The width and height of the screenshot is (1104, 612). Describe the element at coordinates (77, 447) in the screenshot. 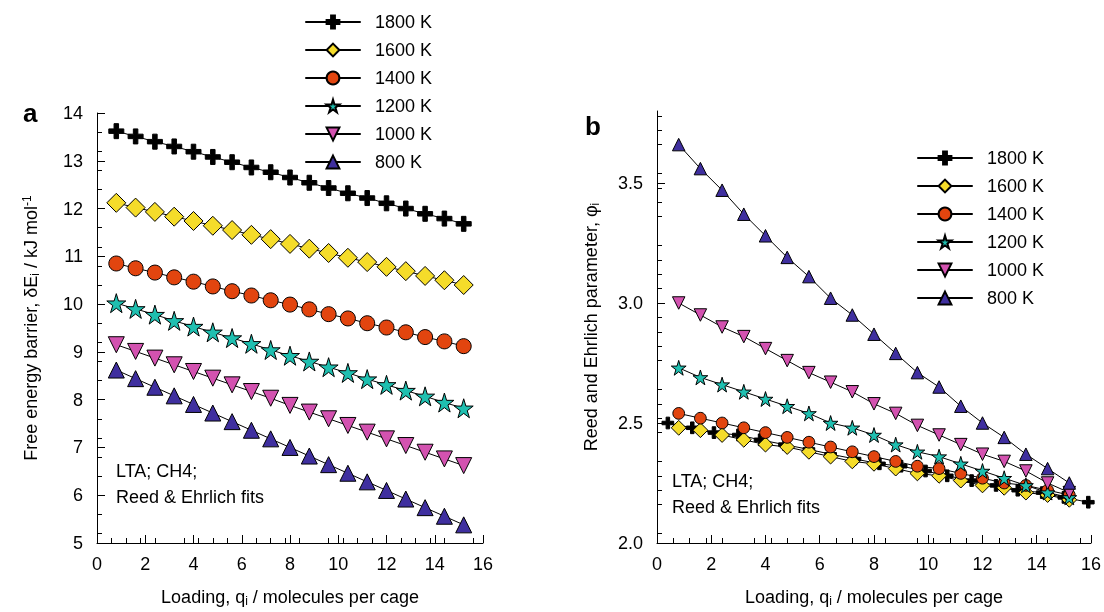

I see `y-tick-label: 7` at that location.